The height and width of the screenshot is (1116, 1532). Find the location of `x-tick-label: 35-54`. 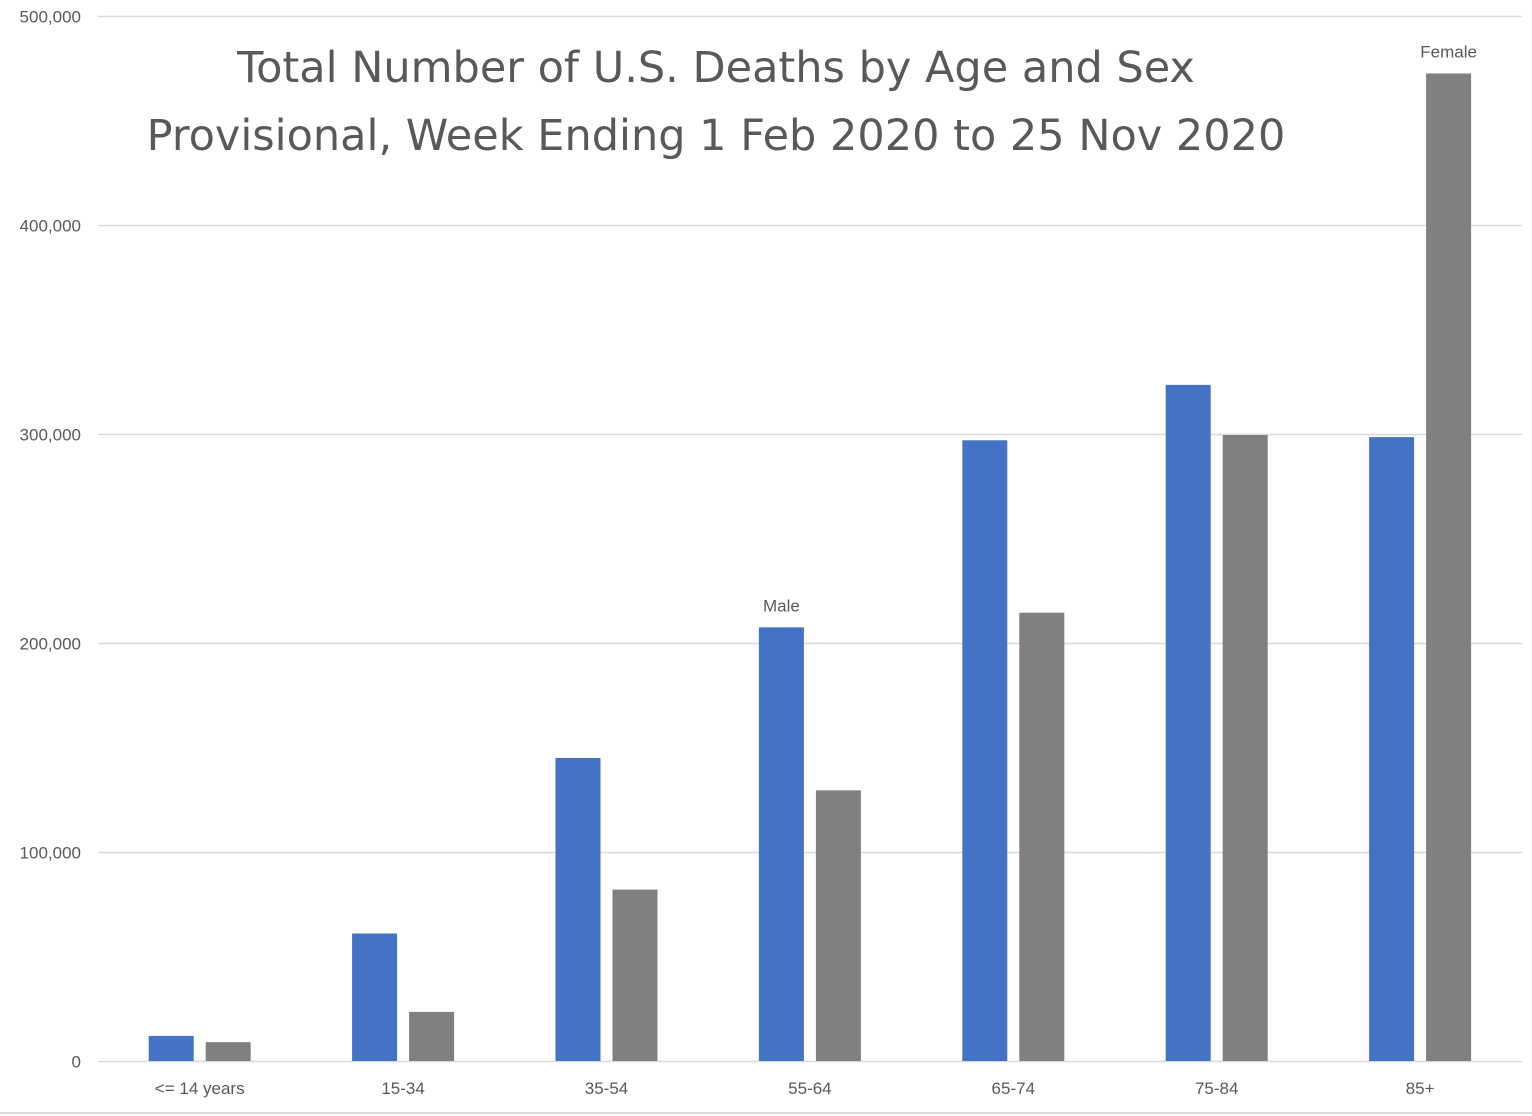

x-tick-label: 35-54 is located at coordinates (606, 1088).